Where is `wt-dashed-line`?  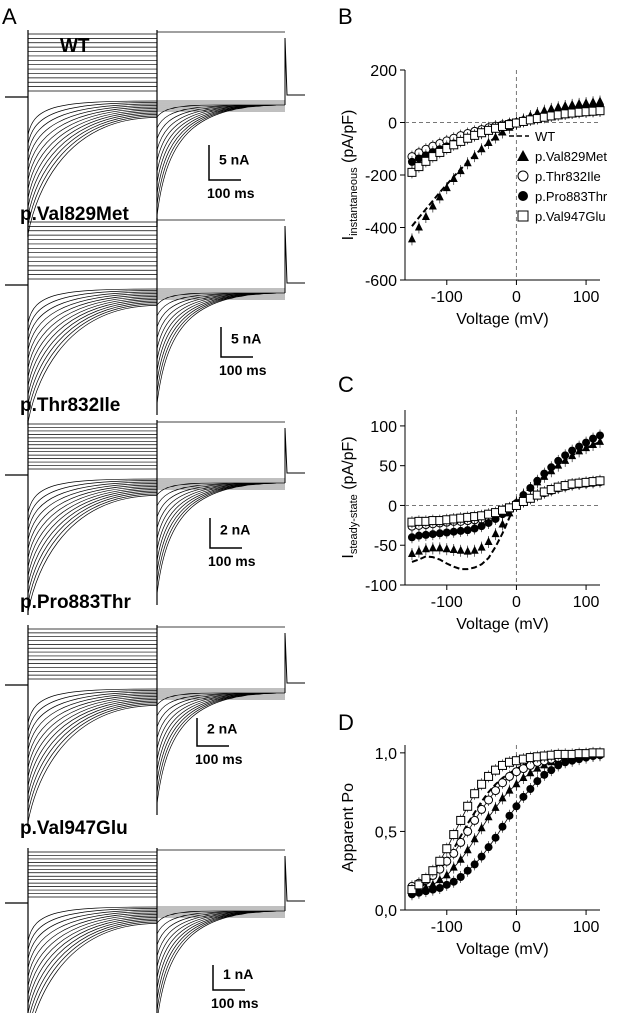
wt-dashed-line is located at coordinates (506, 505).